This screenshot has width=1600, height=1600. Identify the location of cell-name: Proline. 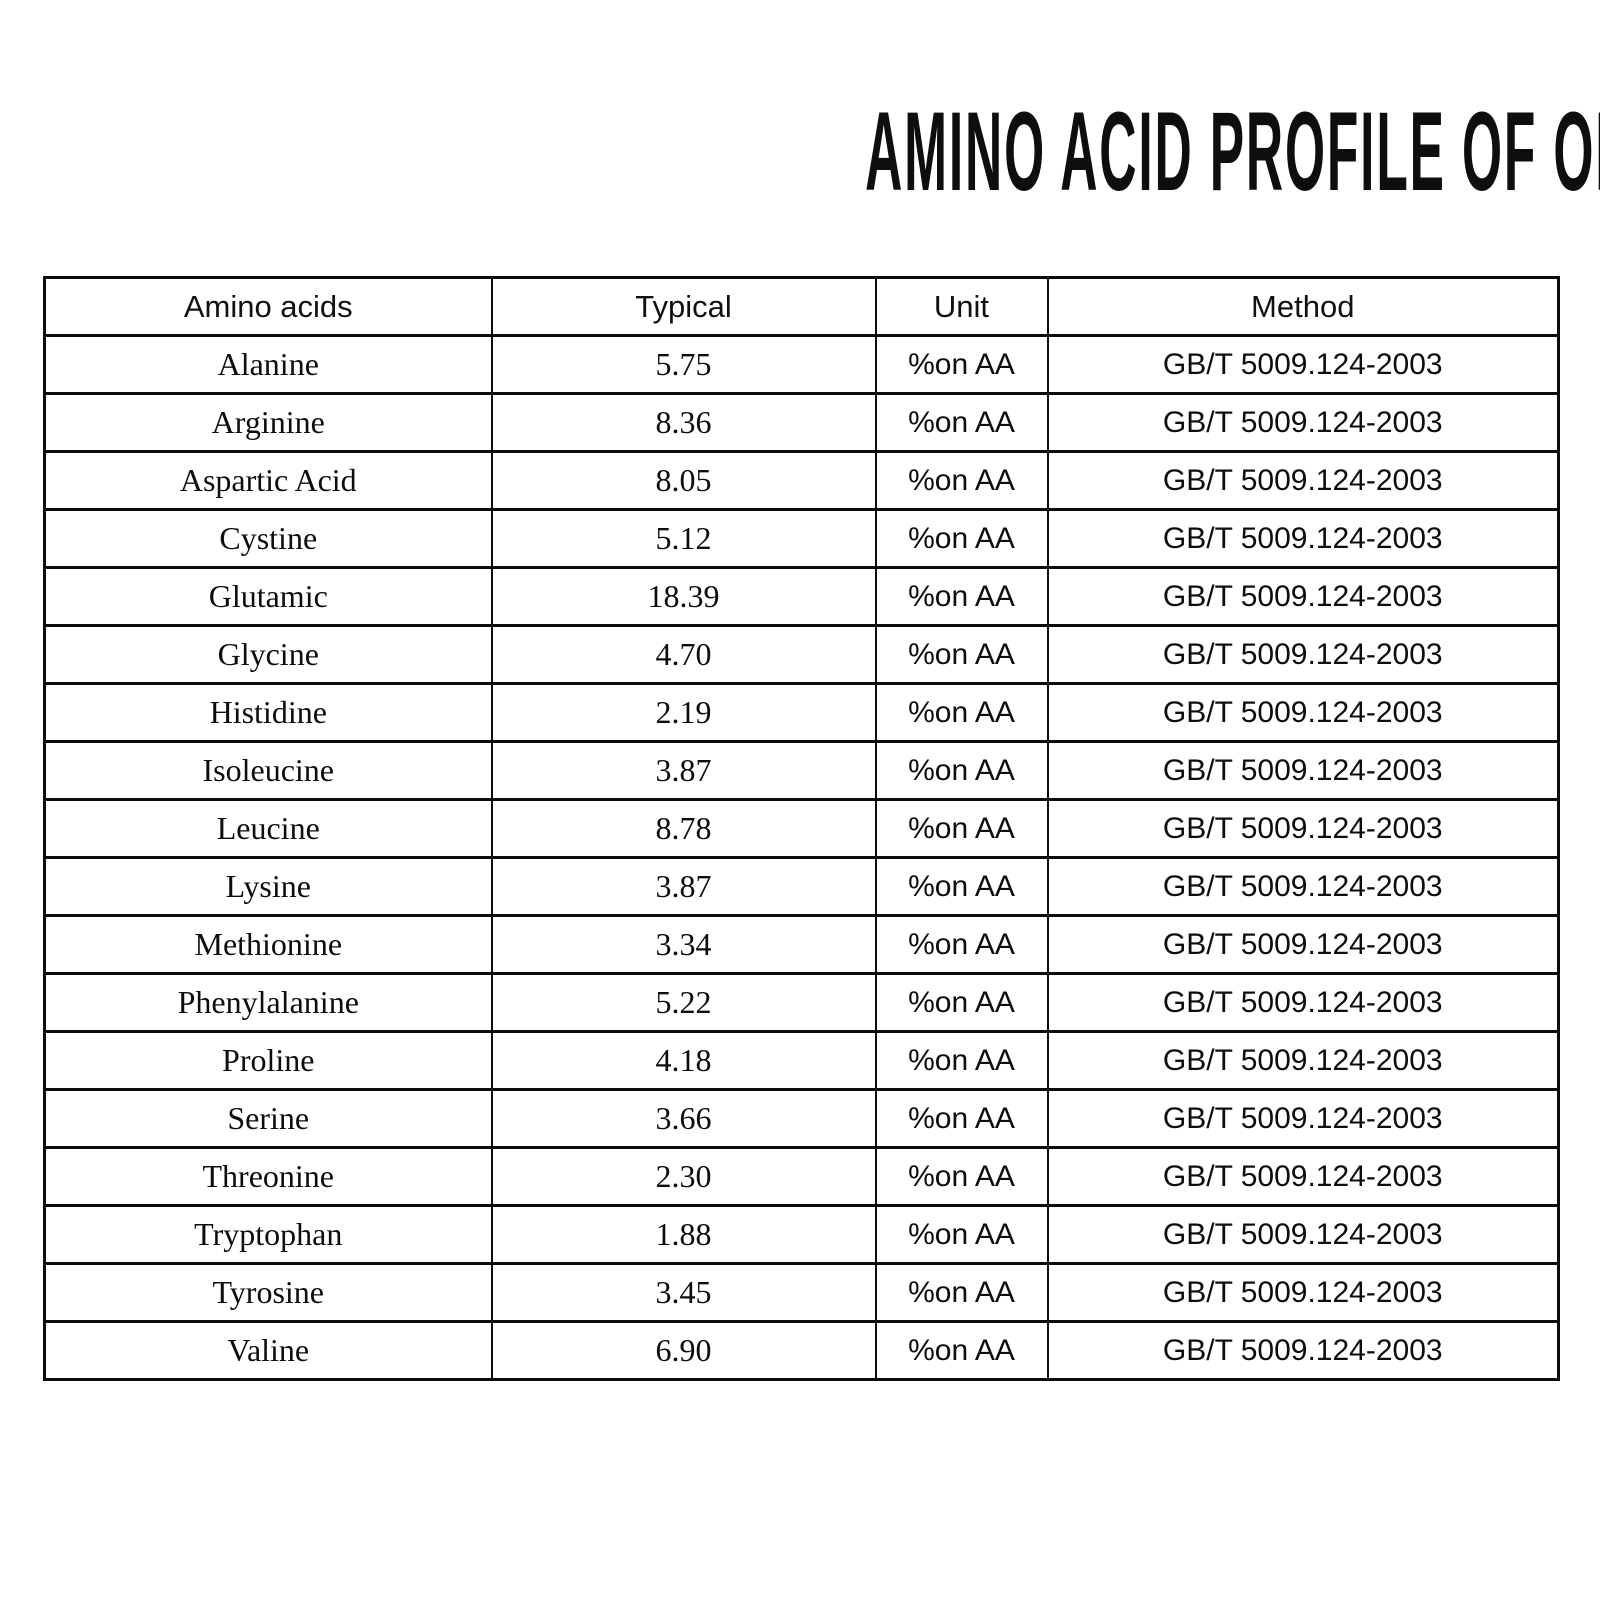
(268, 1060).